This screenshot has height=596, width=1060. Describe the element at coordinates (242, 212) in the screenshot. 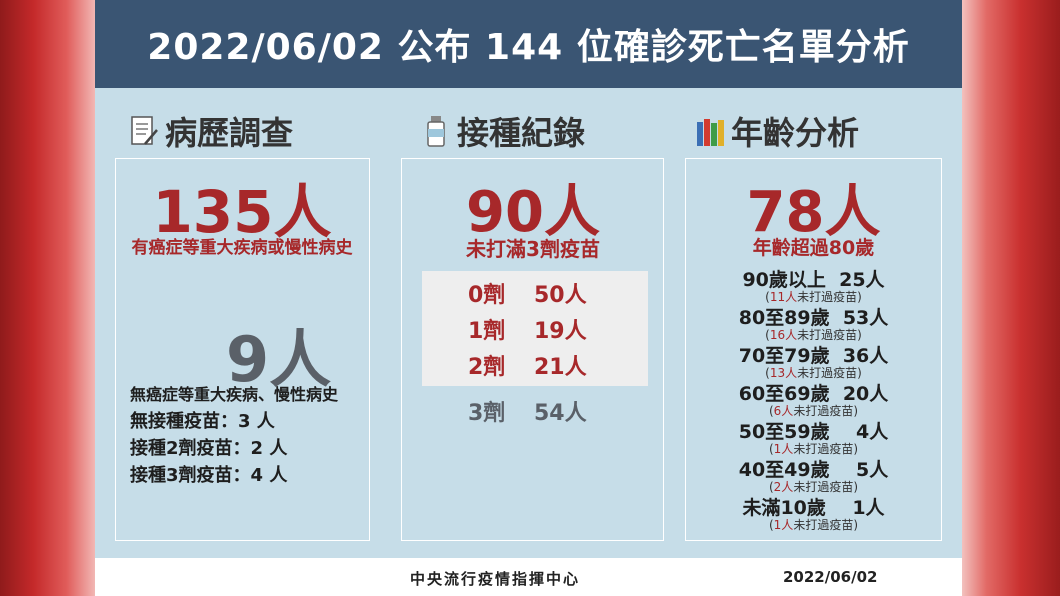

I see `history-main-count: 135人` at that location.